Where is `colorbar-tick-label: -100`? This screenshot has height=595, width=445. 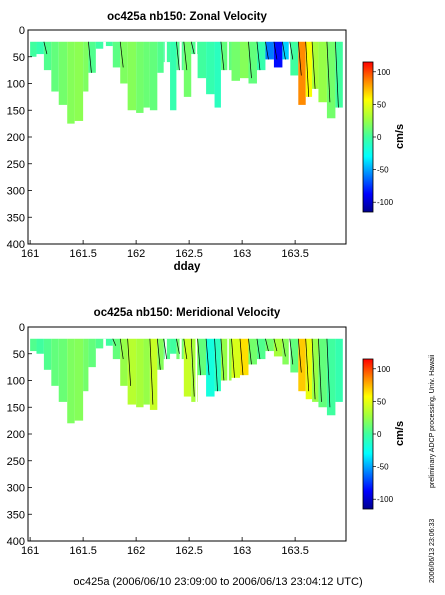
colorbar-tick-label: -100 is located at coordinates (385, 499).